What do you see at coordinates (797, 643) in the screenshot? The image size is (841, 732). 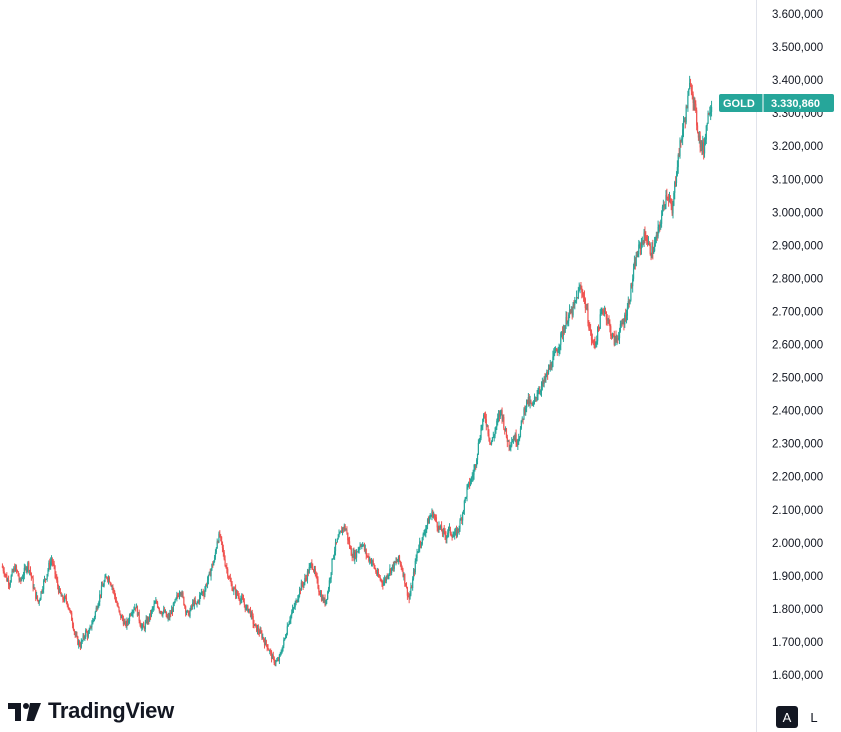 I see `price-tick-label: 1.700,000` at bounding box center [797, 643].